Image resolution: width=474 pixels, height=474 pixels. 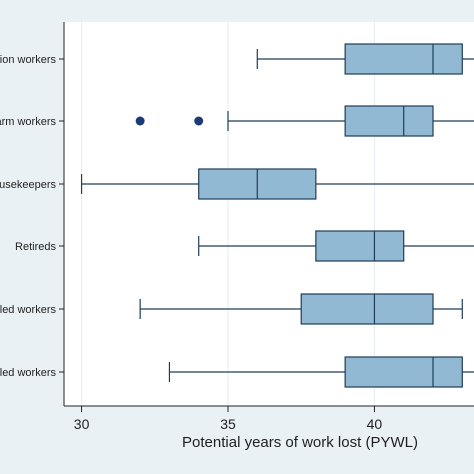 What do you see at coordinates (28, 310) in the screenshot?
I see `category-label: illed workers` at bounding box center [28, 310].